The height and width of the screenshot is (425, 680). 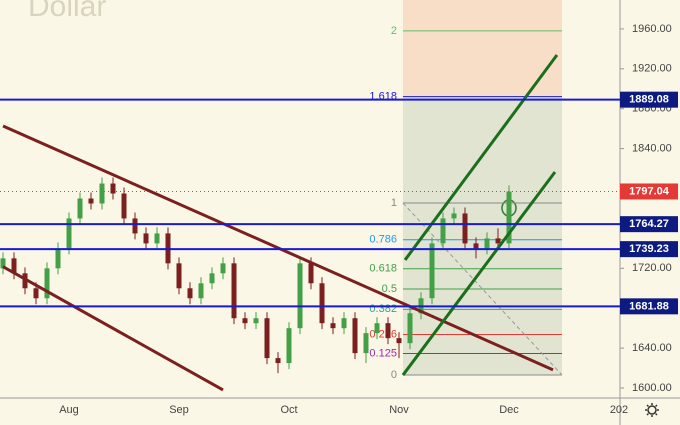 What do you see at coordinates (399, 410) in the screenshot?
I see `x-tick-label: Nov` at bounding box center [399, 410].